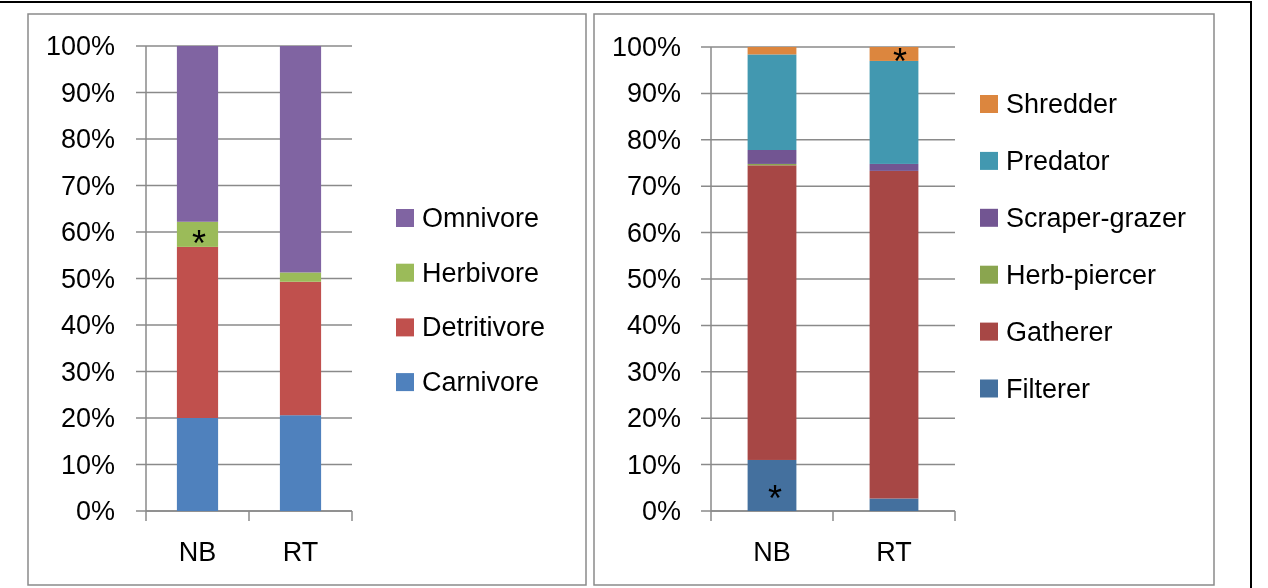  What do you see at coordinates (481, 382) in the screenshot?
I see `legend-label: Carnivore` at bounding box center [481, 382].